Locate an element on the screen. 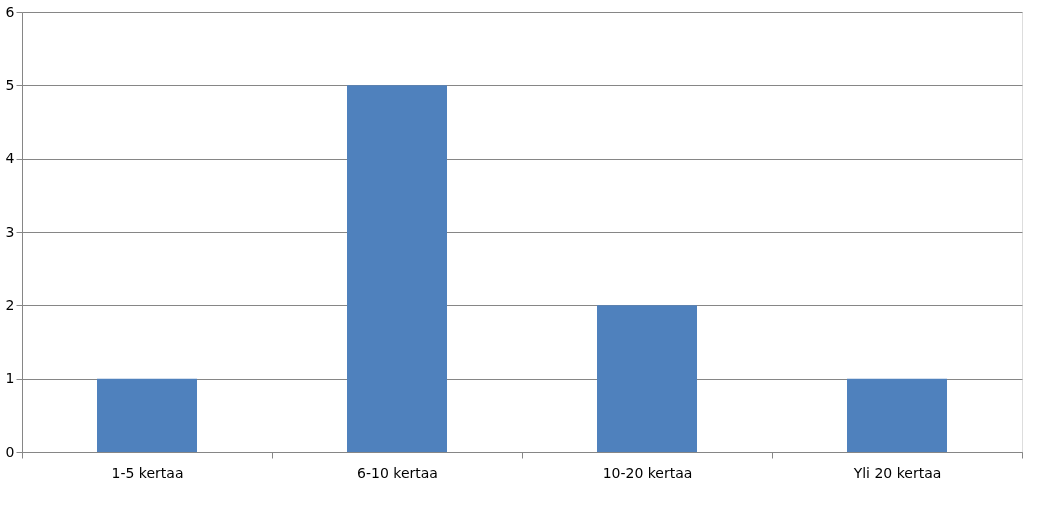 The width and height of the screenshot is (1058, 512). y-tick-label: 3 is located at coordinates (10, 231).